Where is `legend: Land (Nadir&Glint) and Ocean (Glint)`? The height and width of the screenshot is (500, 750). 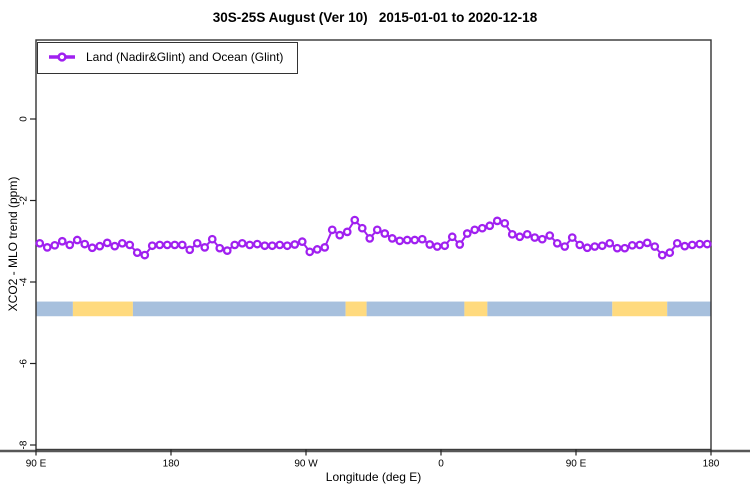 legend: Land (Nadir&Glint) and Ocean (Glint) is located at coordinates (168, 58).